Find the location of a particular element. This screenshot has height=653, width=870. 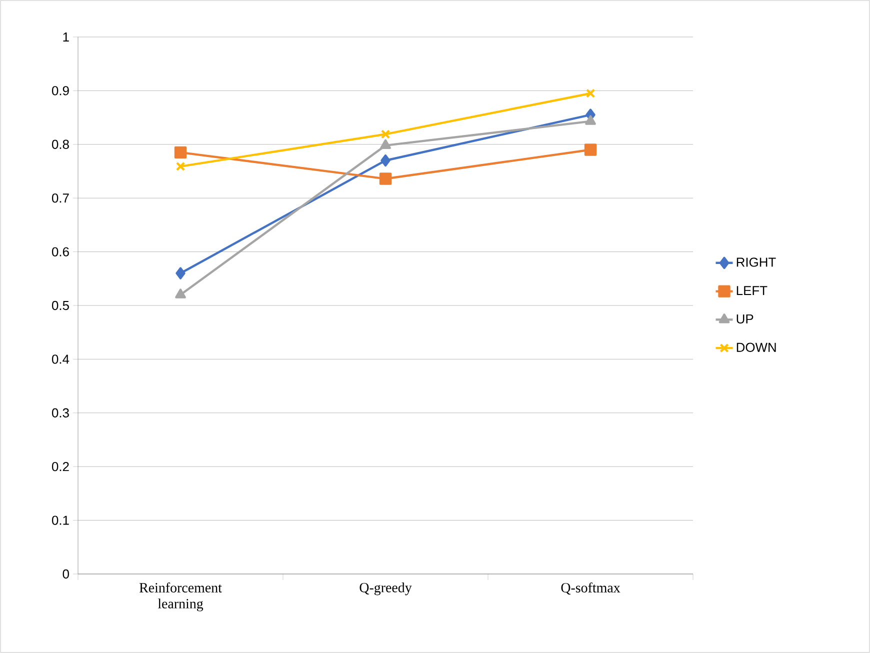

y-tick-label: 0.1 is located at coordinates (60, 520).